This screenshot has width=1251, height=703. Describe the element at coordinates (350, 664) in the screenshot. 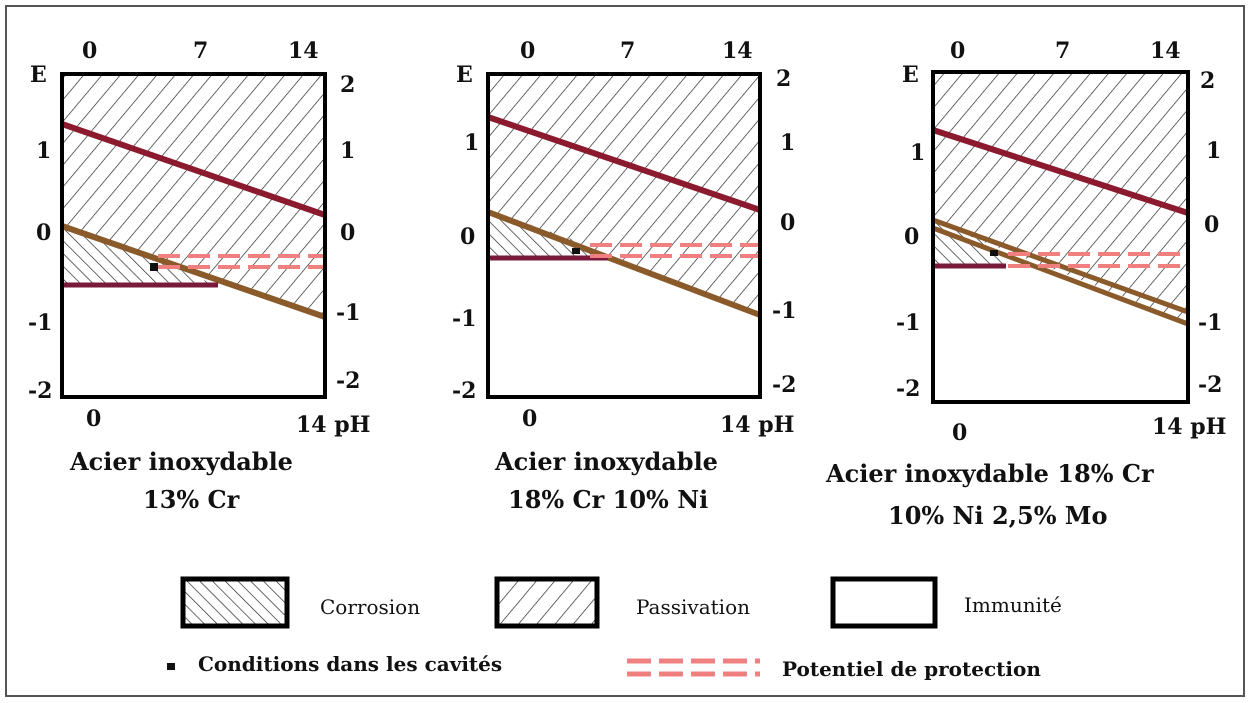

I see `legend-cavites-label: Conditions dans les cavités` at that location.